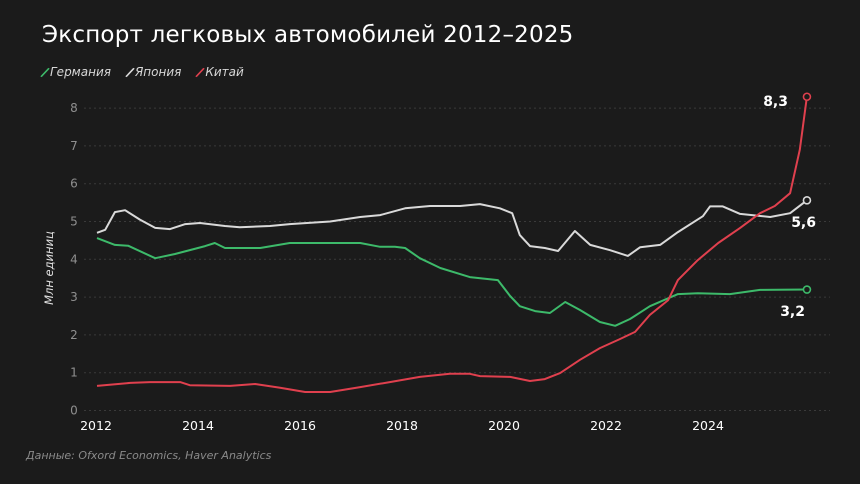  What do you see at coordinates (74, 373) in the screenshot?
I see `y-tick-label: 1` at bounding box center [74, 373].